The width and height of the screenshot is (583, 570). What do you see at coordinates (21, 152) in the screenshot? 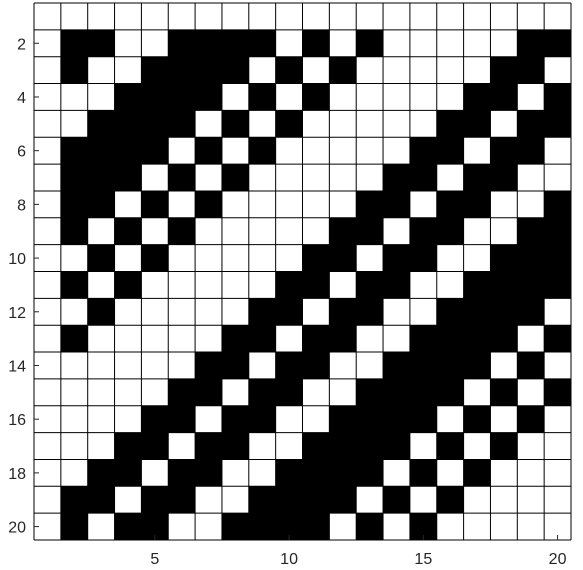
I see `y-tick-label: 6` at bounding box center [21, 152].